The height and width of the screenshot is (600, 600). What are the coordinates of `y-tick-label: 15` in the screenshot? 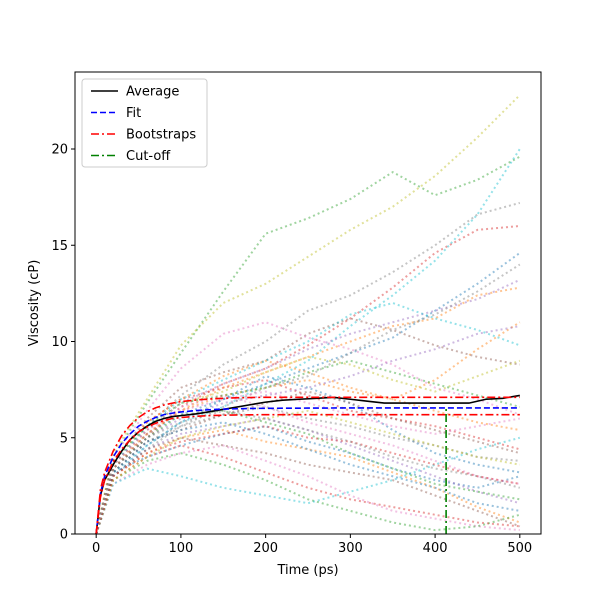 It's located at (59, 246).